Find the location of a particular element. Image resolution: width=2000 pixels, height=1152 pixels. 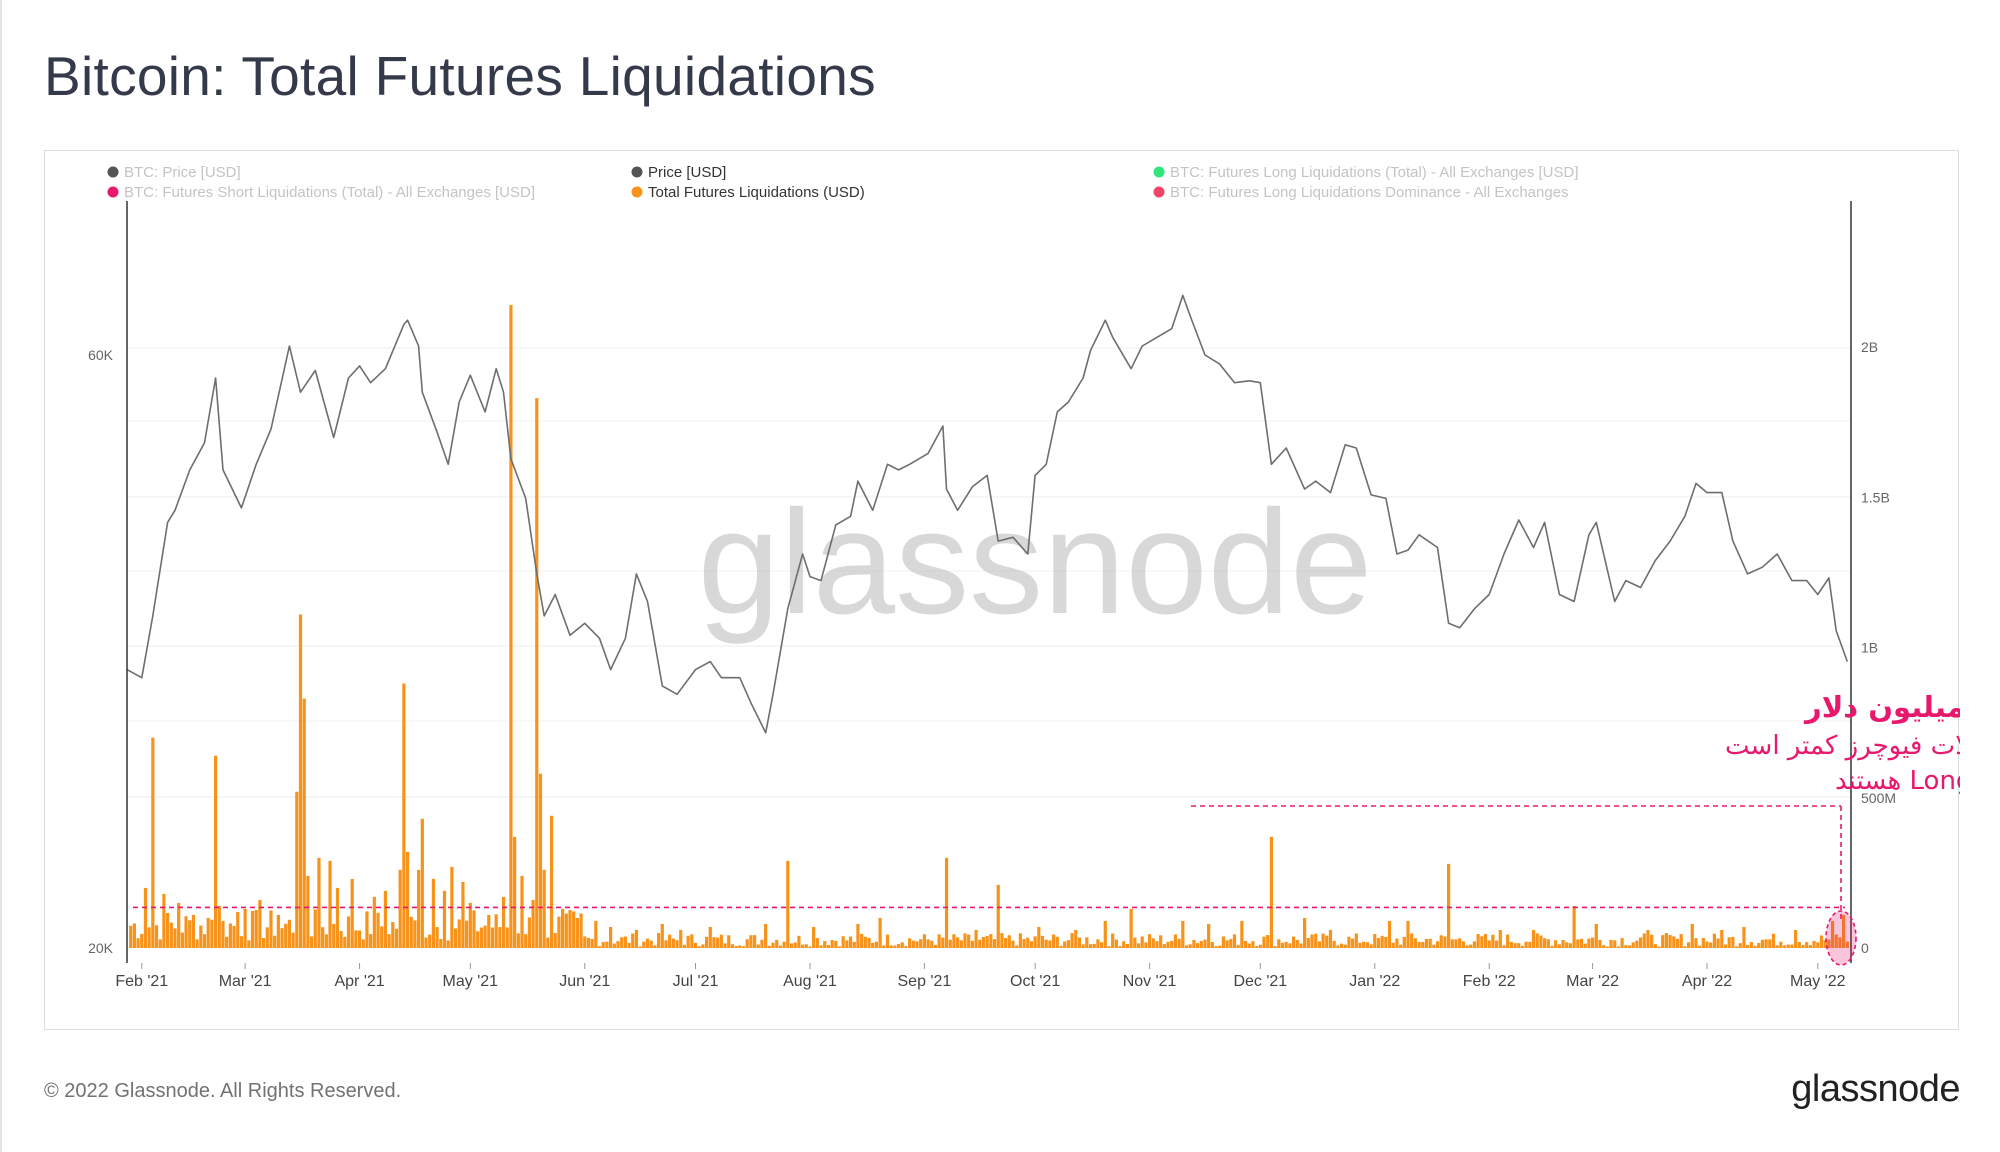

x-axis-tick-label: Jul '21 is located at coordinates (696, 981).